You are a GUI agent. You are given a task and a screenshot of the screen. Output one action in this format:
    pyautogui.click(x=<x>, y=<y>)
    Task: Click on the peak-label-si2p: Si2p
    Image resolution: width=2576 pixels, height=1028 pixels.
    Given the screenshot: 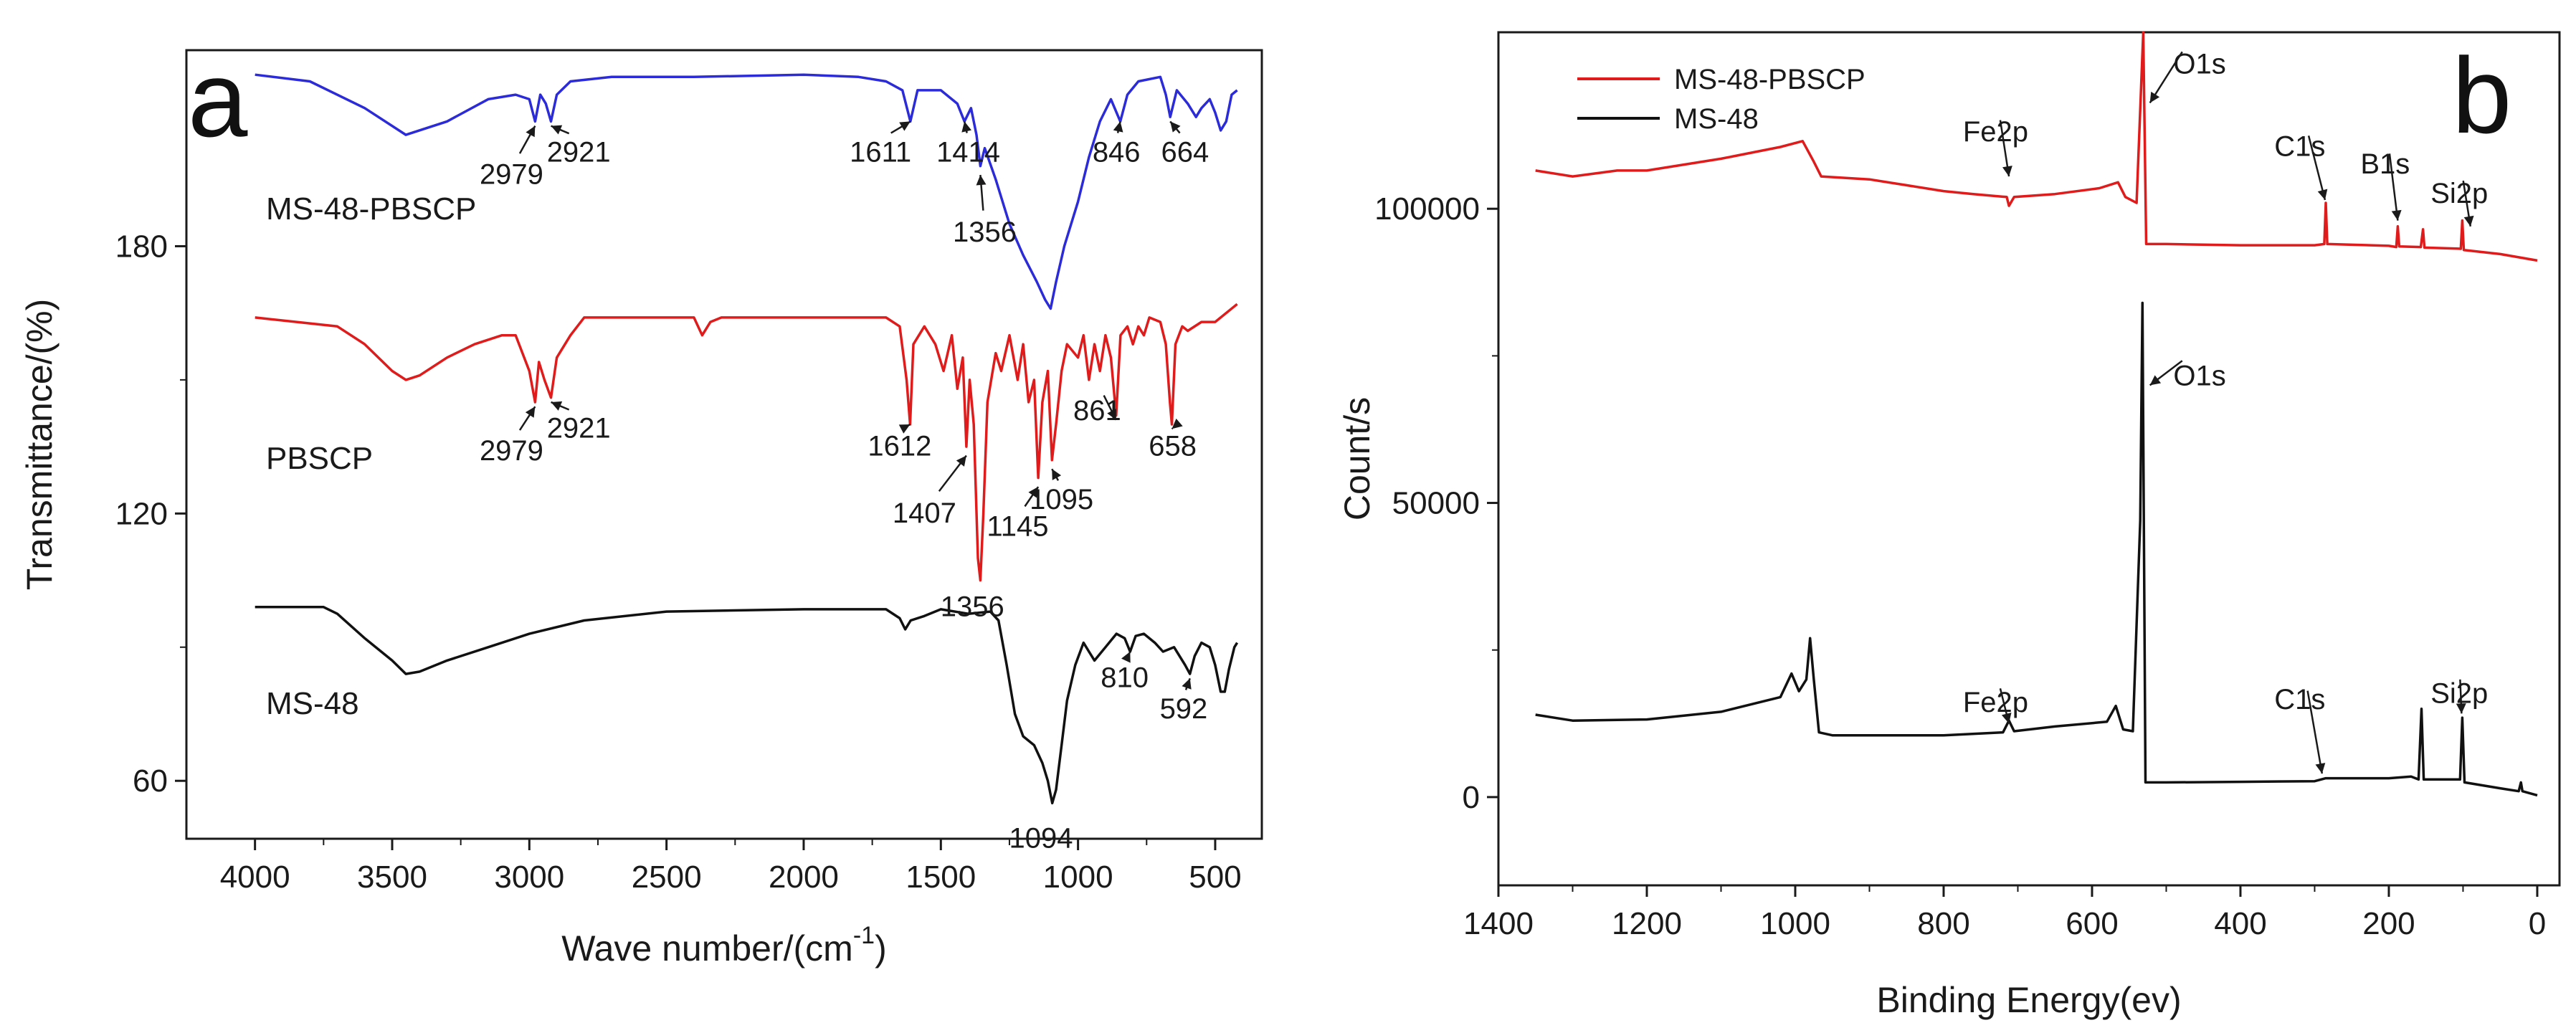 What is the action you would take?
    pyautogui.click(x=2459, y=193)
    